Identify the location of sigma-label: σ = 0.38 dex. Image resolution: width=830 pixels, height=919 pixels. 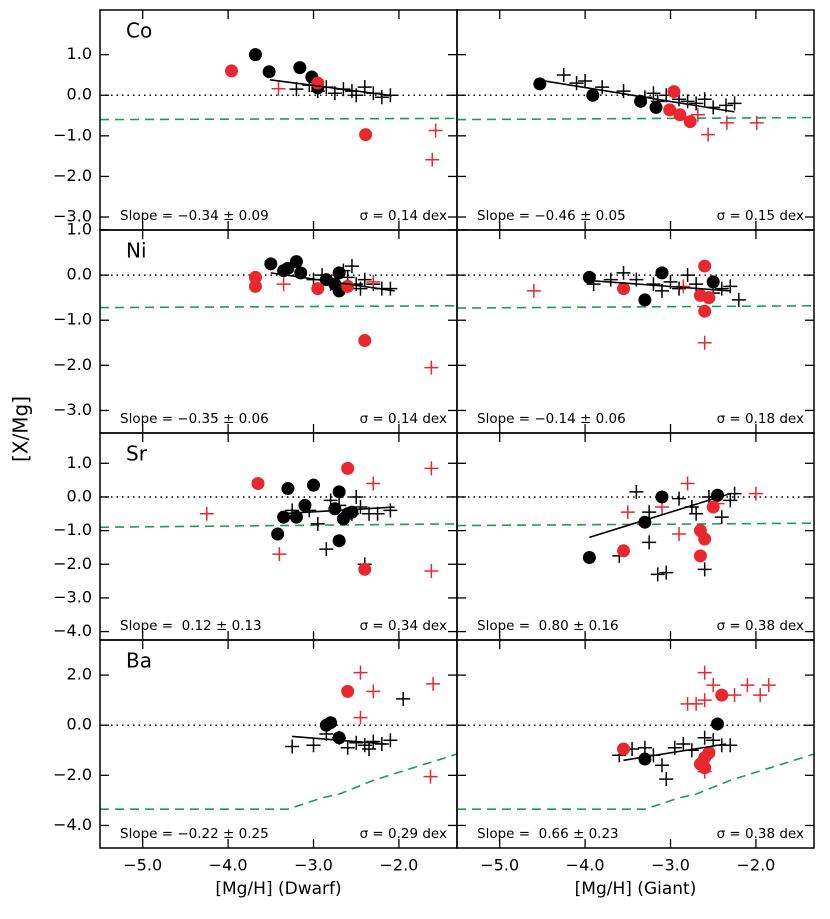
(760, 626).